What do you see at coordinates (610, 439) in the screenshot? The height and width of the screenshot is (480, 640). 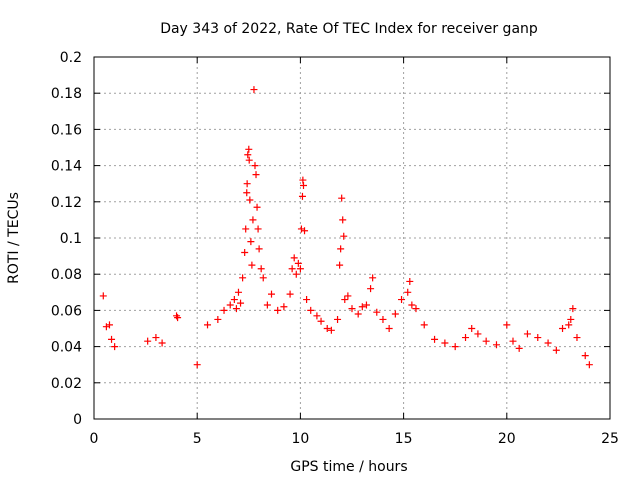 I see `x-tick-label: 25` at bounding box center [610, 439].